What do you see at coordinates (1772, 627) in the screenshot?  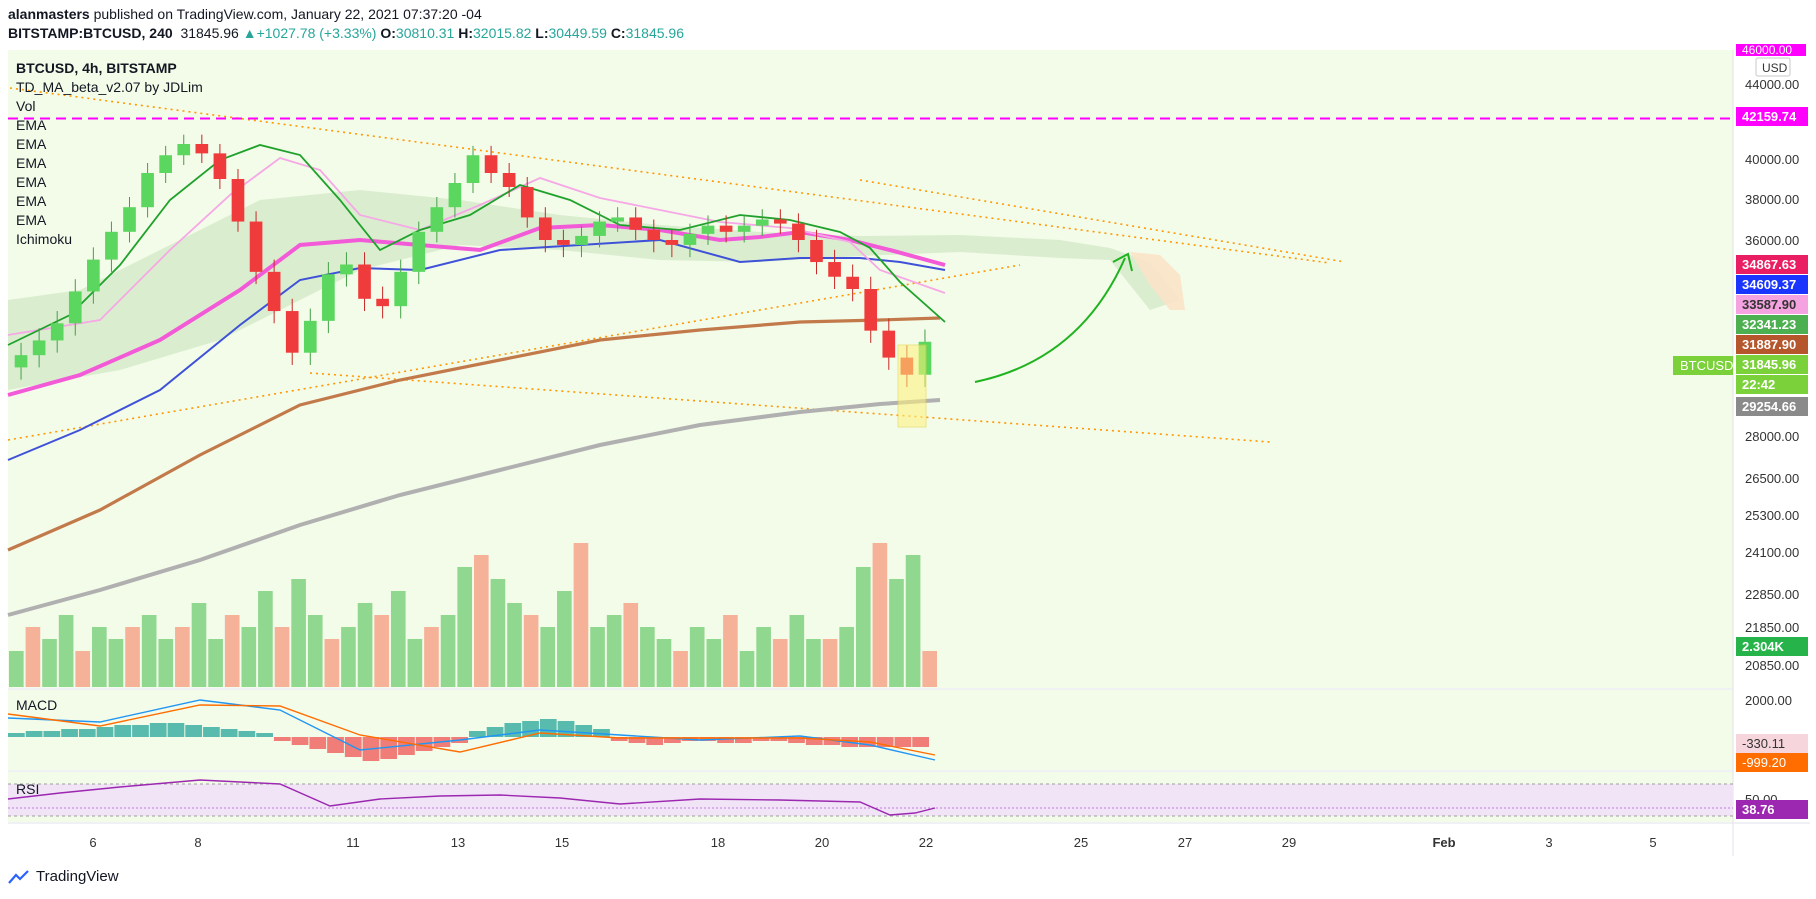 I see `price-tick-label: 21850.00` at bounding box center [1772, 627].